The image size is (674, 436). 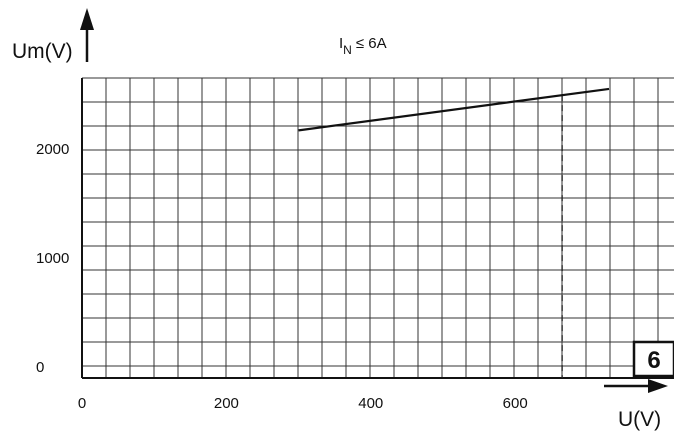 What do you see at coordinates (42, 51) in the screenshot?
I see `y-axis-title: Um(V)` at bounding box center [42, 51].